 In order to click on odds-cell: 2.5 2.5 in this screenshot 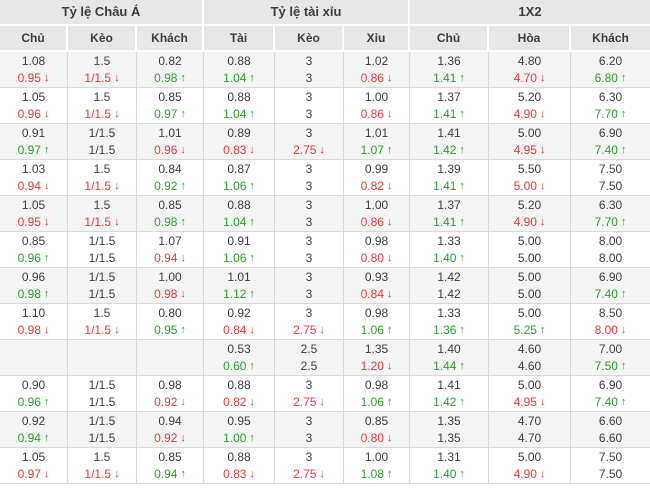, I will do `click(309, 357)`.